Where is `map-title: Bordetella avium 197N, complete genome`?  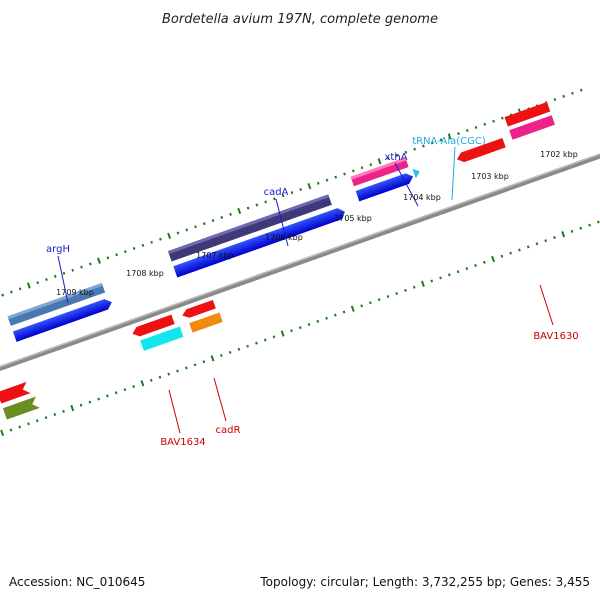
map-title: Bordetella avium 197N, complete genome is located at coordinates (300, 19).